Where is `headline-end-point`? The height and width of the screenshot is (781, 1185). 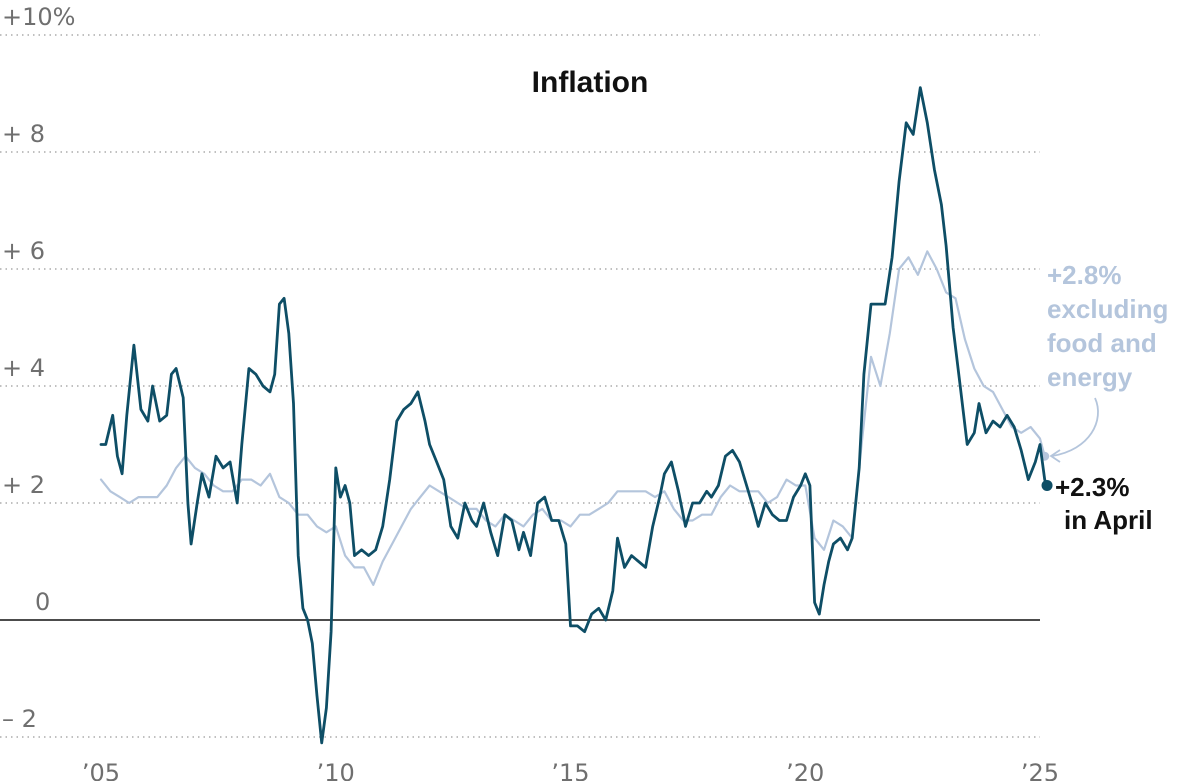 headline-end-point is located at coordinates (1047, 485).